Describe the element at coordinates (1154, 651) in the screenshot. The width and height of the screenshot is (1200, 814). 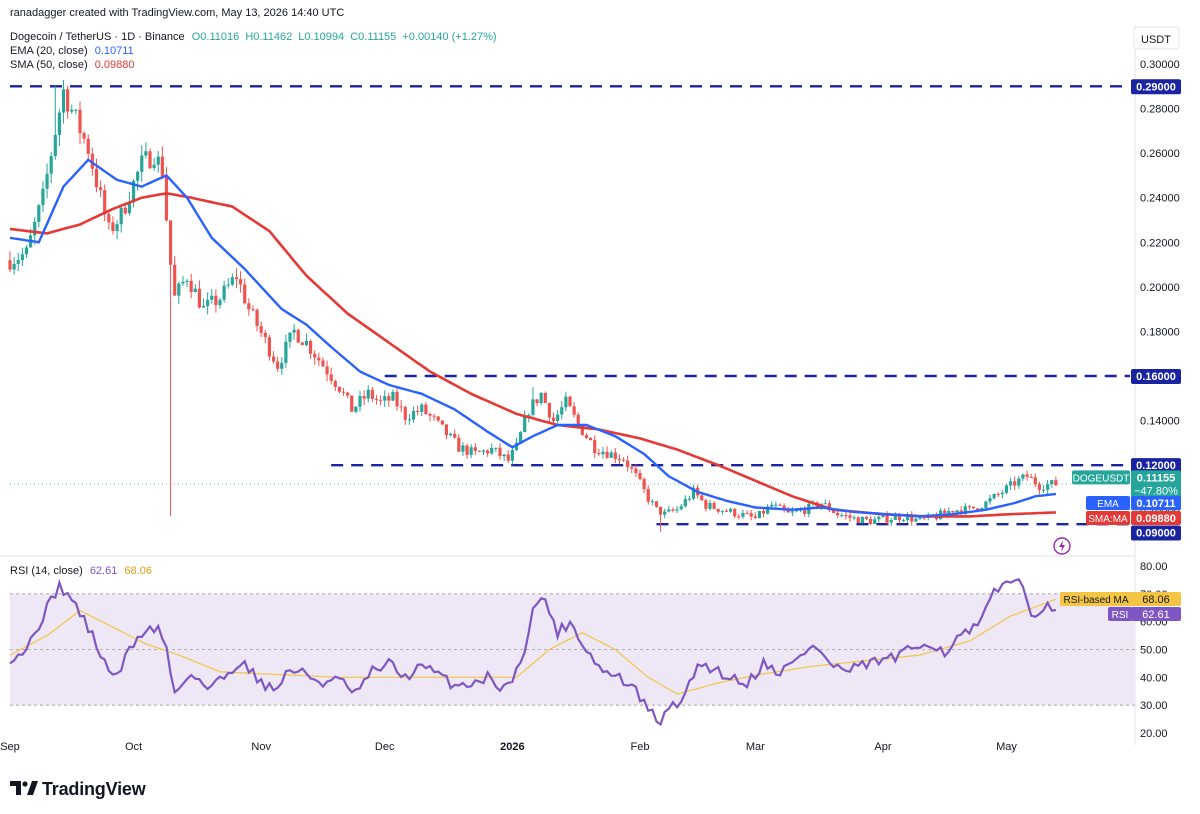
I see `rsi-tick-label: 50.00` at that location.